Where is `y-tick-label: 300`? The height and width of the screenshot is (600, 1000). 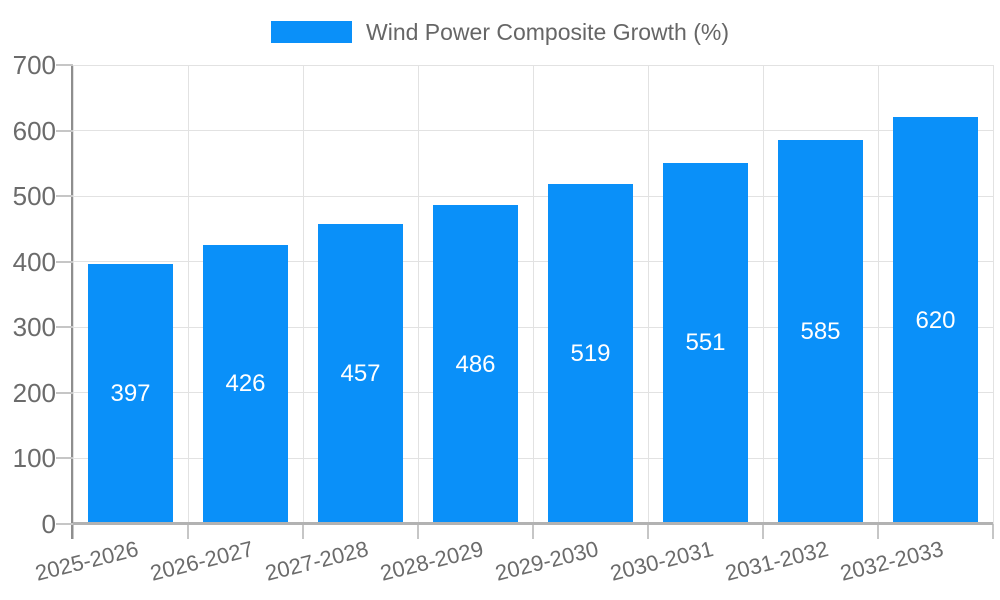 y-tick-label: 300 is located at coordinates (34, 327).